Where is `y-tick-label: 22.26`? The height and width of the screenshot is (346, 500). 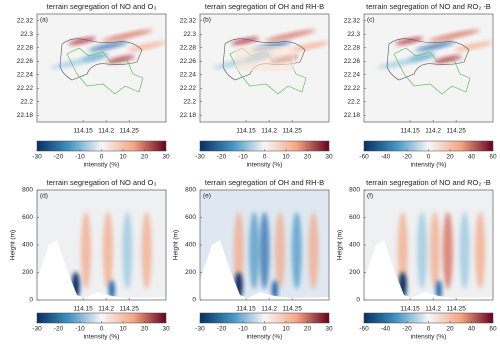 y-tick-label: 22.26 is located at coordinates (188, 61).